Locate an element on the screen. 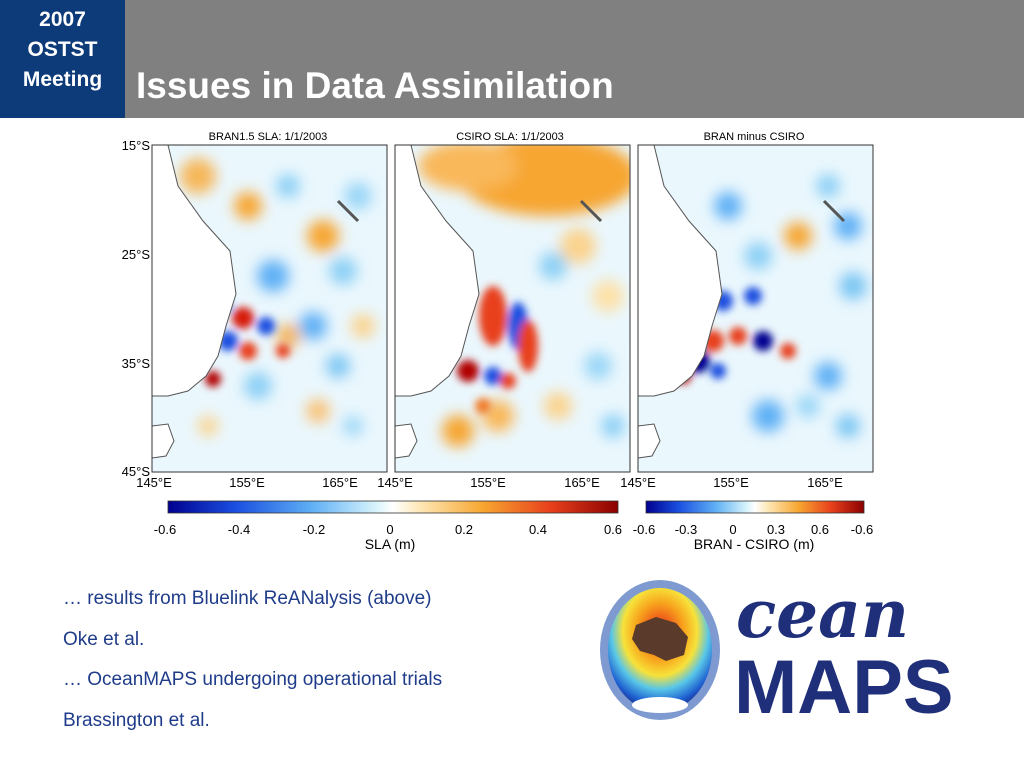 This screenshot has height=768, width=1024. lon-tick-145e-p3: 145°E is located at coordinates (638, 482).